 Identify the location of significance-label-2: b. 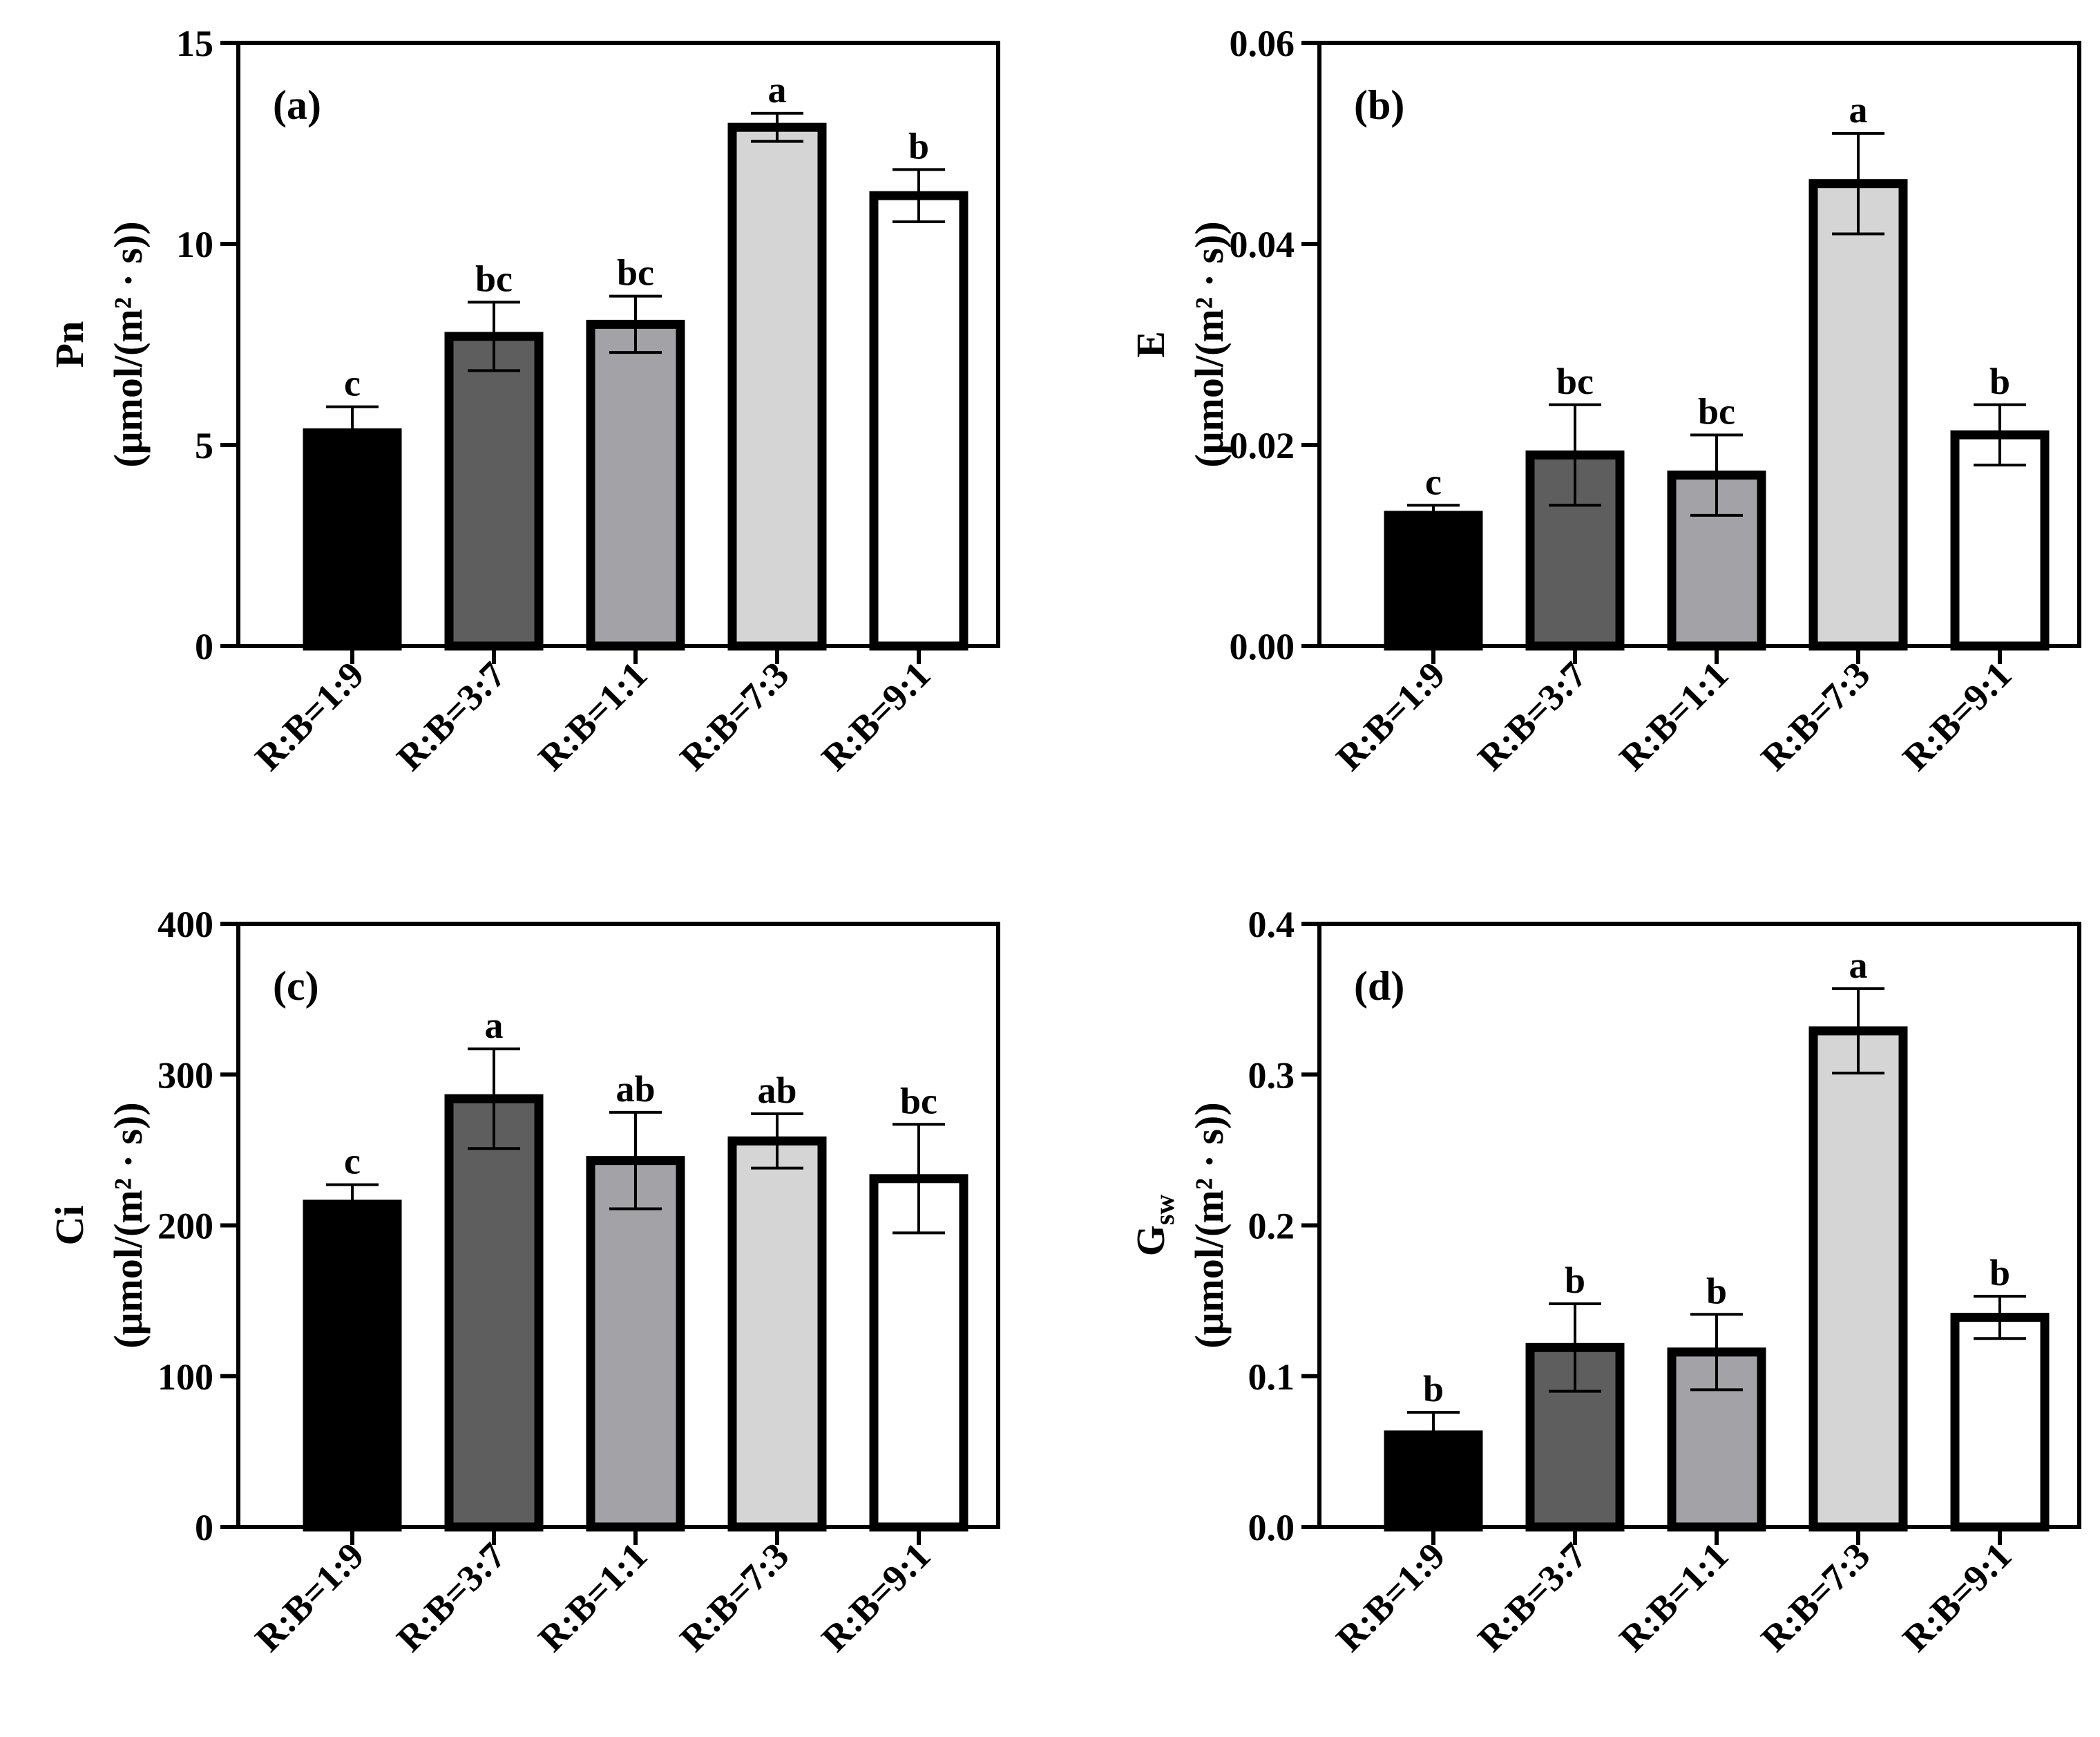
(1575, 1280).